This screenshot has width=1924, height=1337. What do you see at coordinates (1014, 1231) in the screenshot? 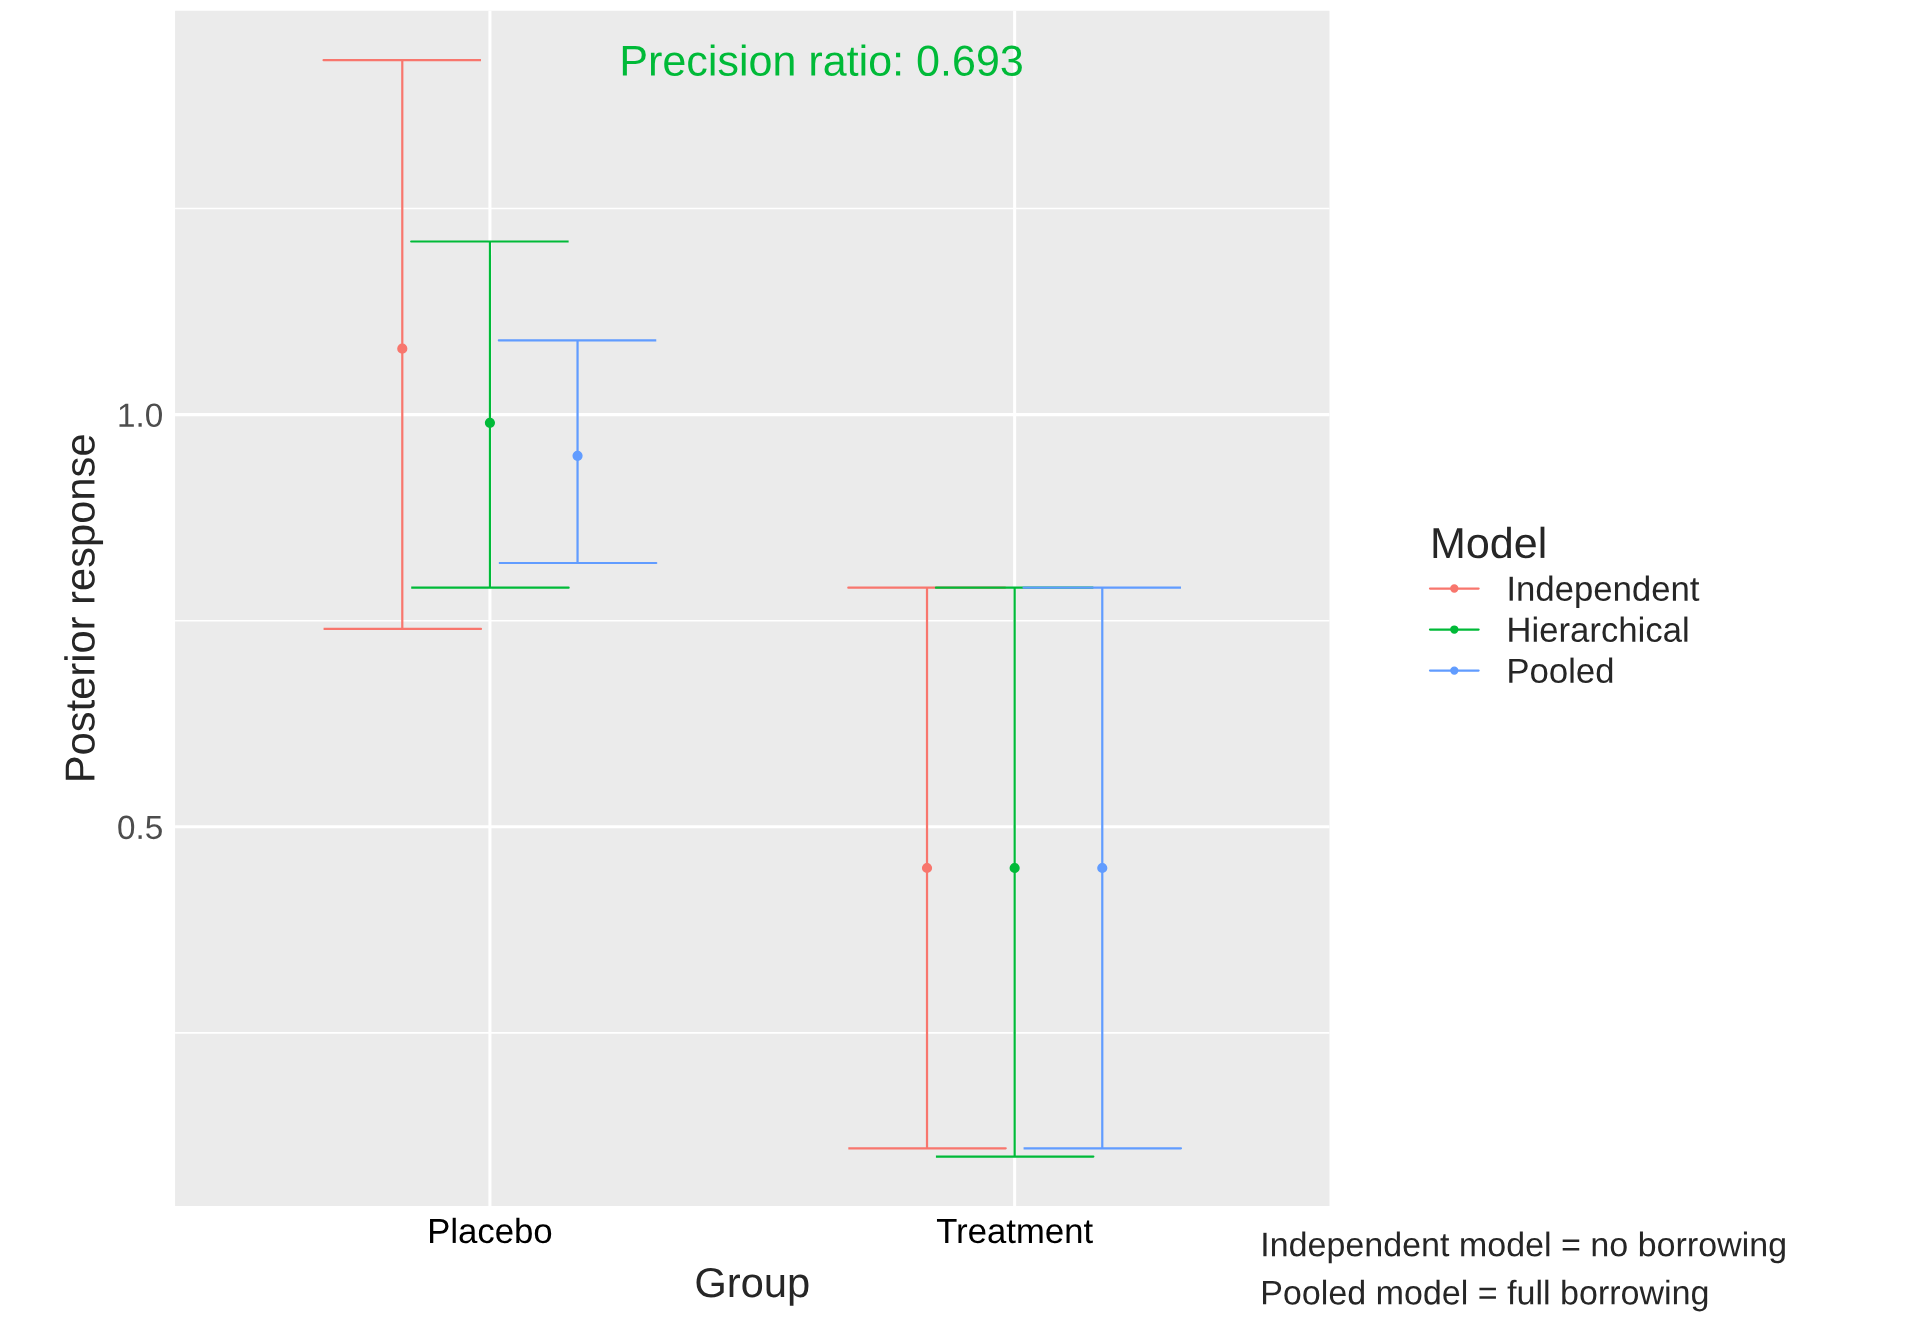
I see `x-tick-label: Treatment` at bounding box center [1014, 1231].